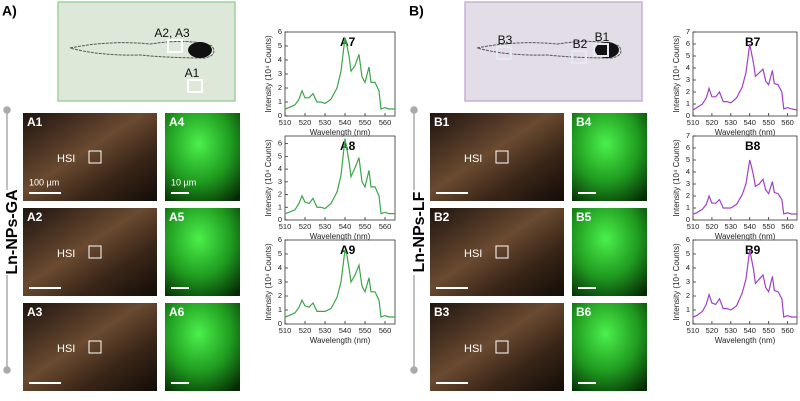  Describe the element at coordinates (753, 146) in the screenshot. I see `chart-title: B8` at that location.